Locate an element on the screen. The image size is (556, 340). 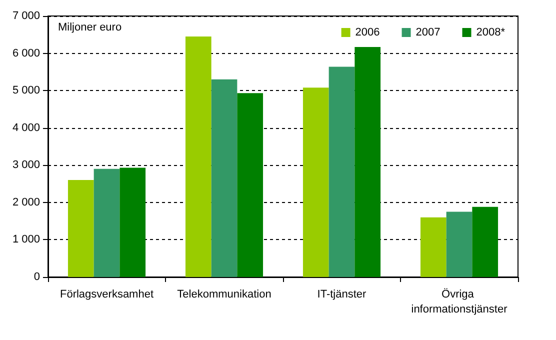
y-tick-label: 0 is located at coordinates (37, 277).